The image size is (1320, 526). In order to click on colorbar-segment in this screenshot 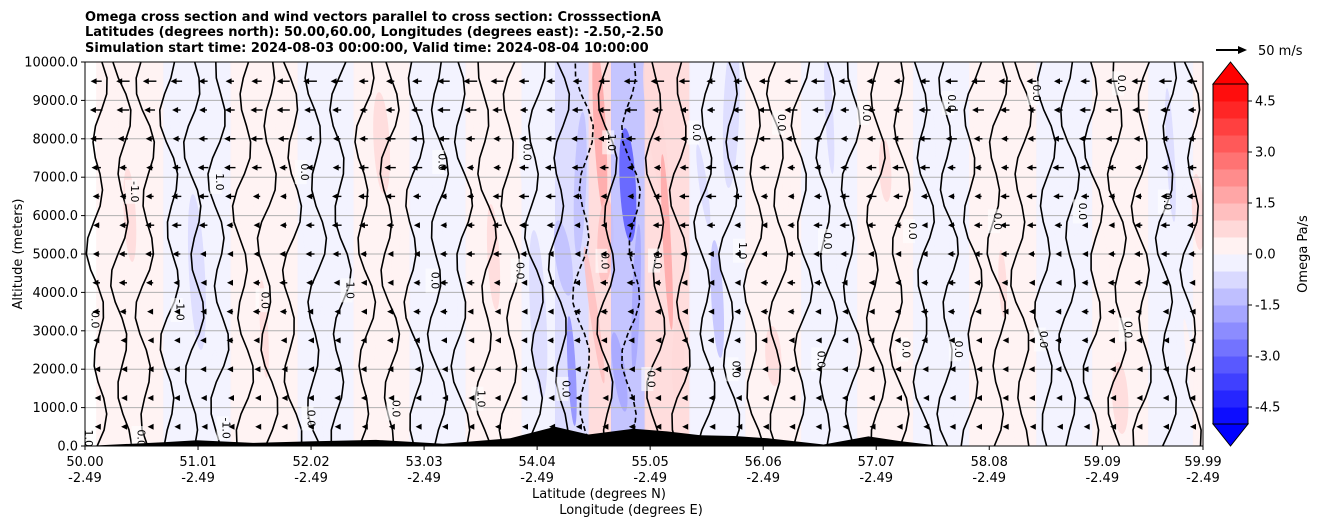, I will do `click(1230, 263)`.